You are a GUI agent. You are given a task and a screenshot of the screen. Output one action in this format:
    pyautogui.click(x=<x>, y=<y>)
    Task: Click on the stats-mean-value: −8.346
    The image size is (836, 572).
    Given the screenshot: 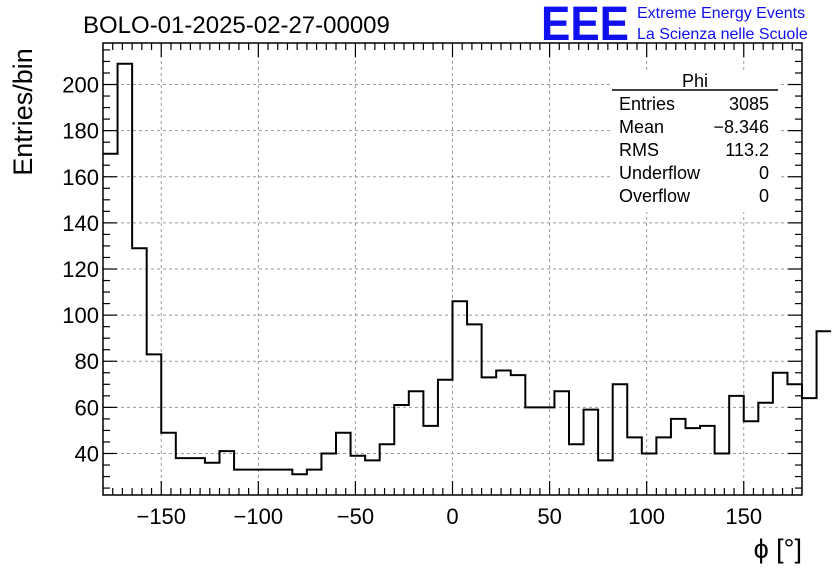 What is the action you would take?
    pyautogui.click(x=741, y=127)
    